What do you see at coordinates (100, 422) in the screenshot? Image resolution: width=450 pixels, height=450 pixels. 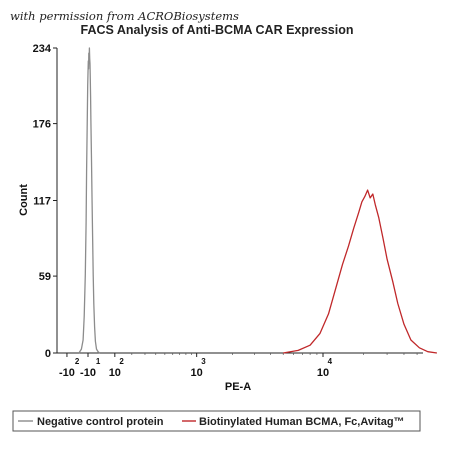 I see `legend-label-negative-control: Negative control protein` at bounding box center [100, 422].